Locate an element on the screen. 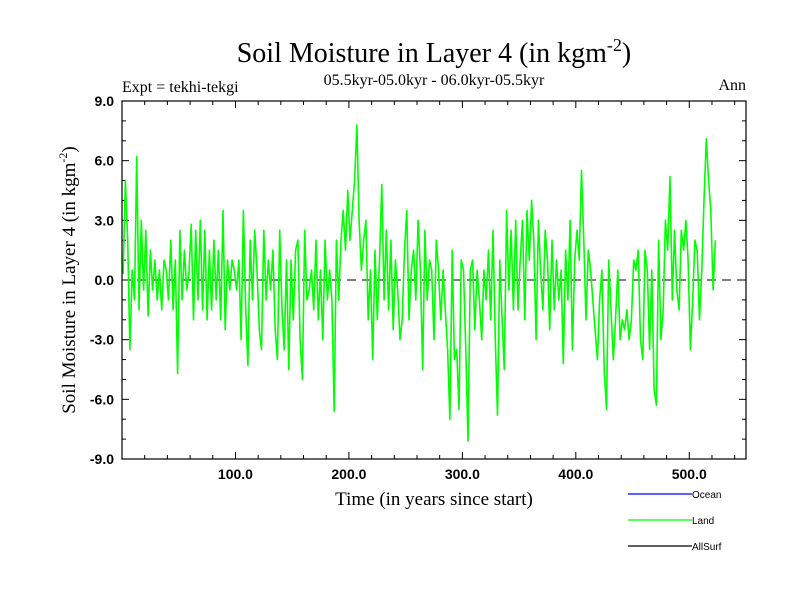 This screenshot has width=800, height=600. legend: Ocean Land AllSurf is located at coordinates (675, 521).